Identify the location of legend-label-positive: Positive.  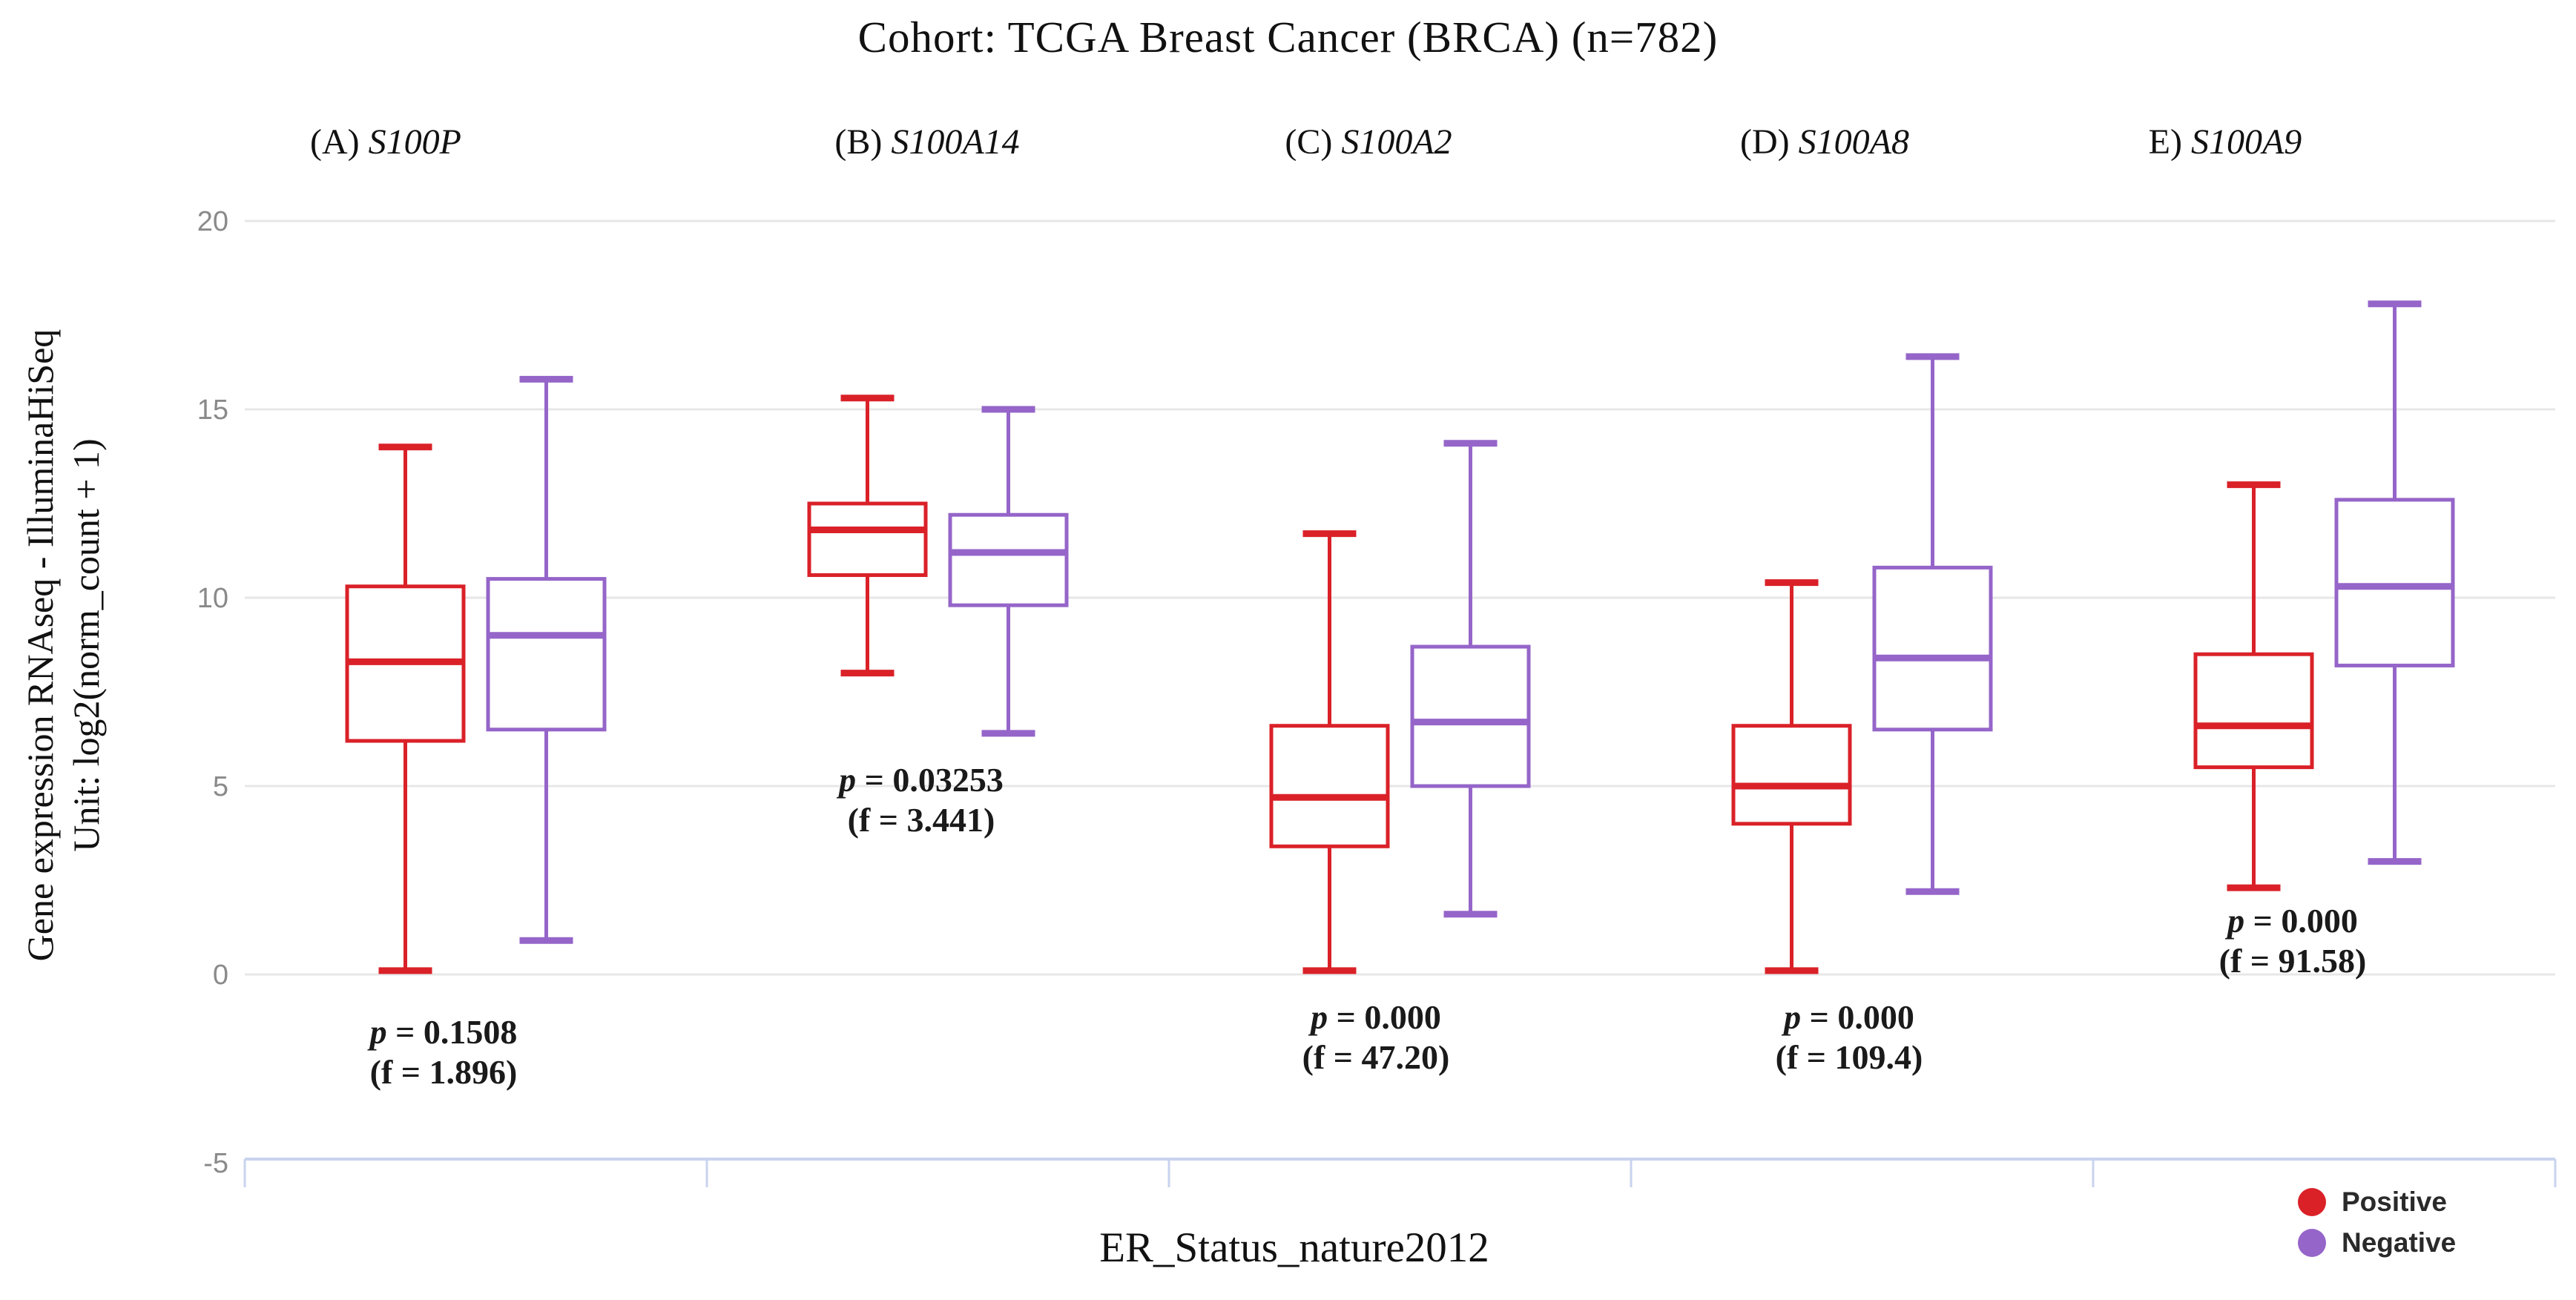
(2394, 1202).